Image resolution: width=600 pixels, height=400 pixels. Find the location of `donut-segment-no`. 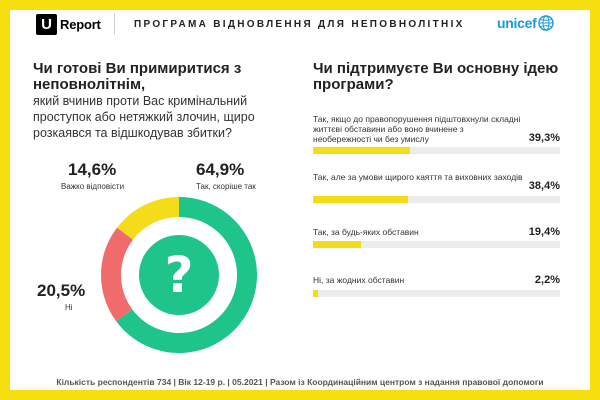

donut-segment-no is located at coordinates (117, 274).